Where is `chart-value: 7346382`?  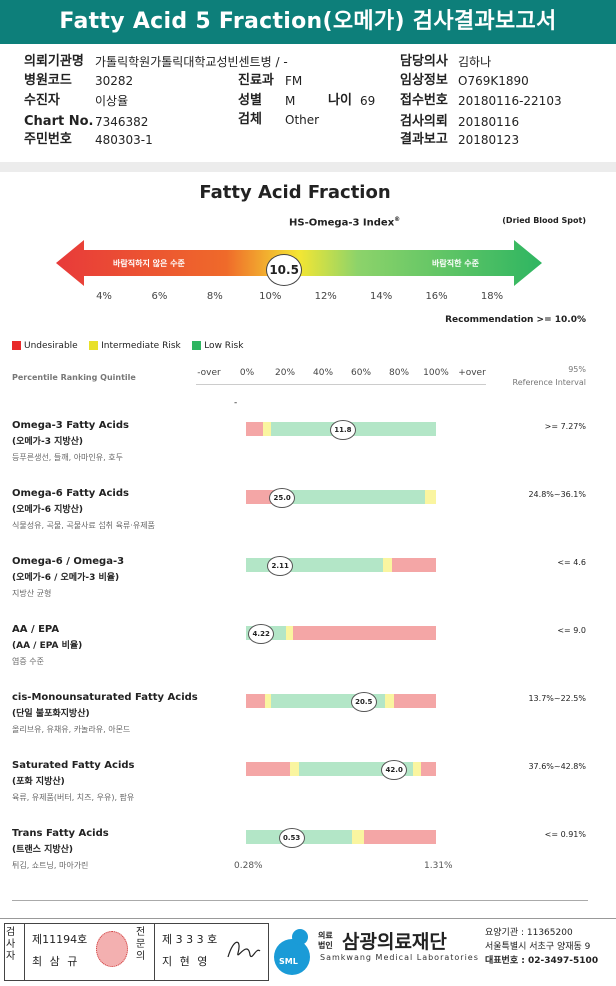
chart-value: 7346382 is located at coordinates (122, 122).